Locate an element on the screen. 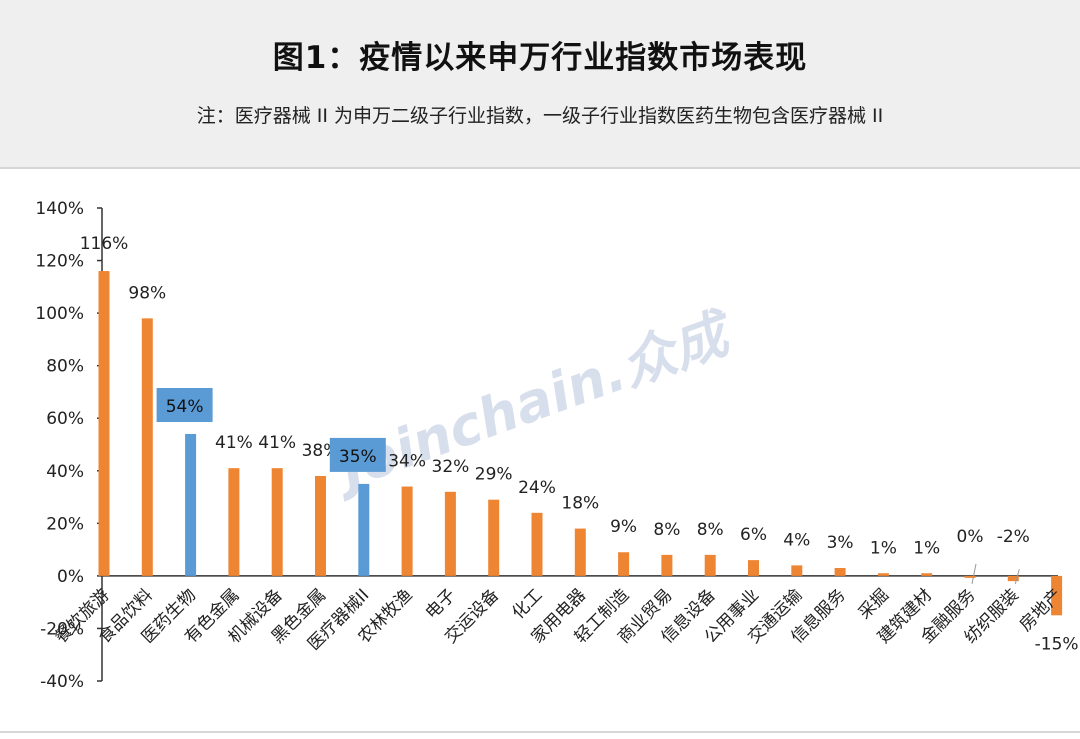 The width and height of the screenshot is (1080, 739). value-label: 6% is located at coordinates (753, 535).